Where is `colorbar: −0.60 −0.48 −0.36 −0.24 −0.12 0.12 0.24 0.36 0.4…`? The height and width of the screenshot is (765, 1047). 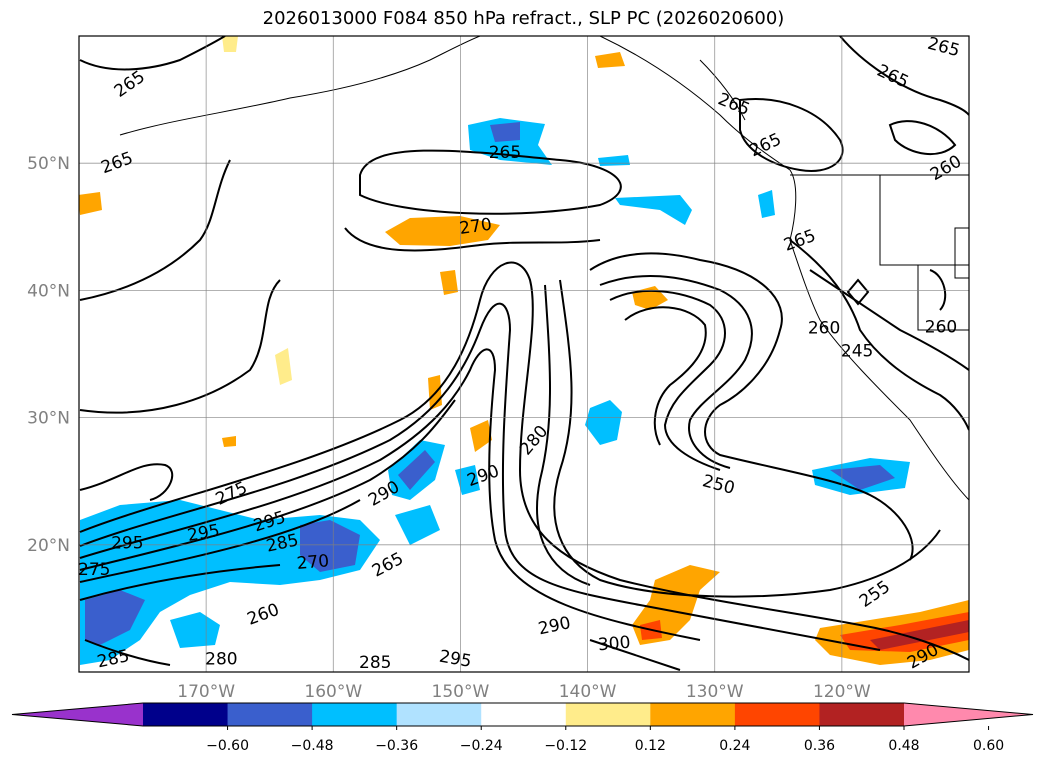
colorbar: −0.60 −0.48 −0.36 −0.24 −0.12 0.12 0.24 0.36 0.4… is located at coordinates (522, 728).